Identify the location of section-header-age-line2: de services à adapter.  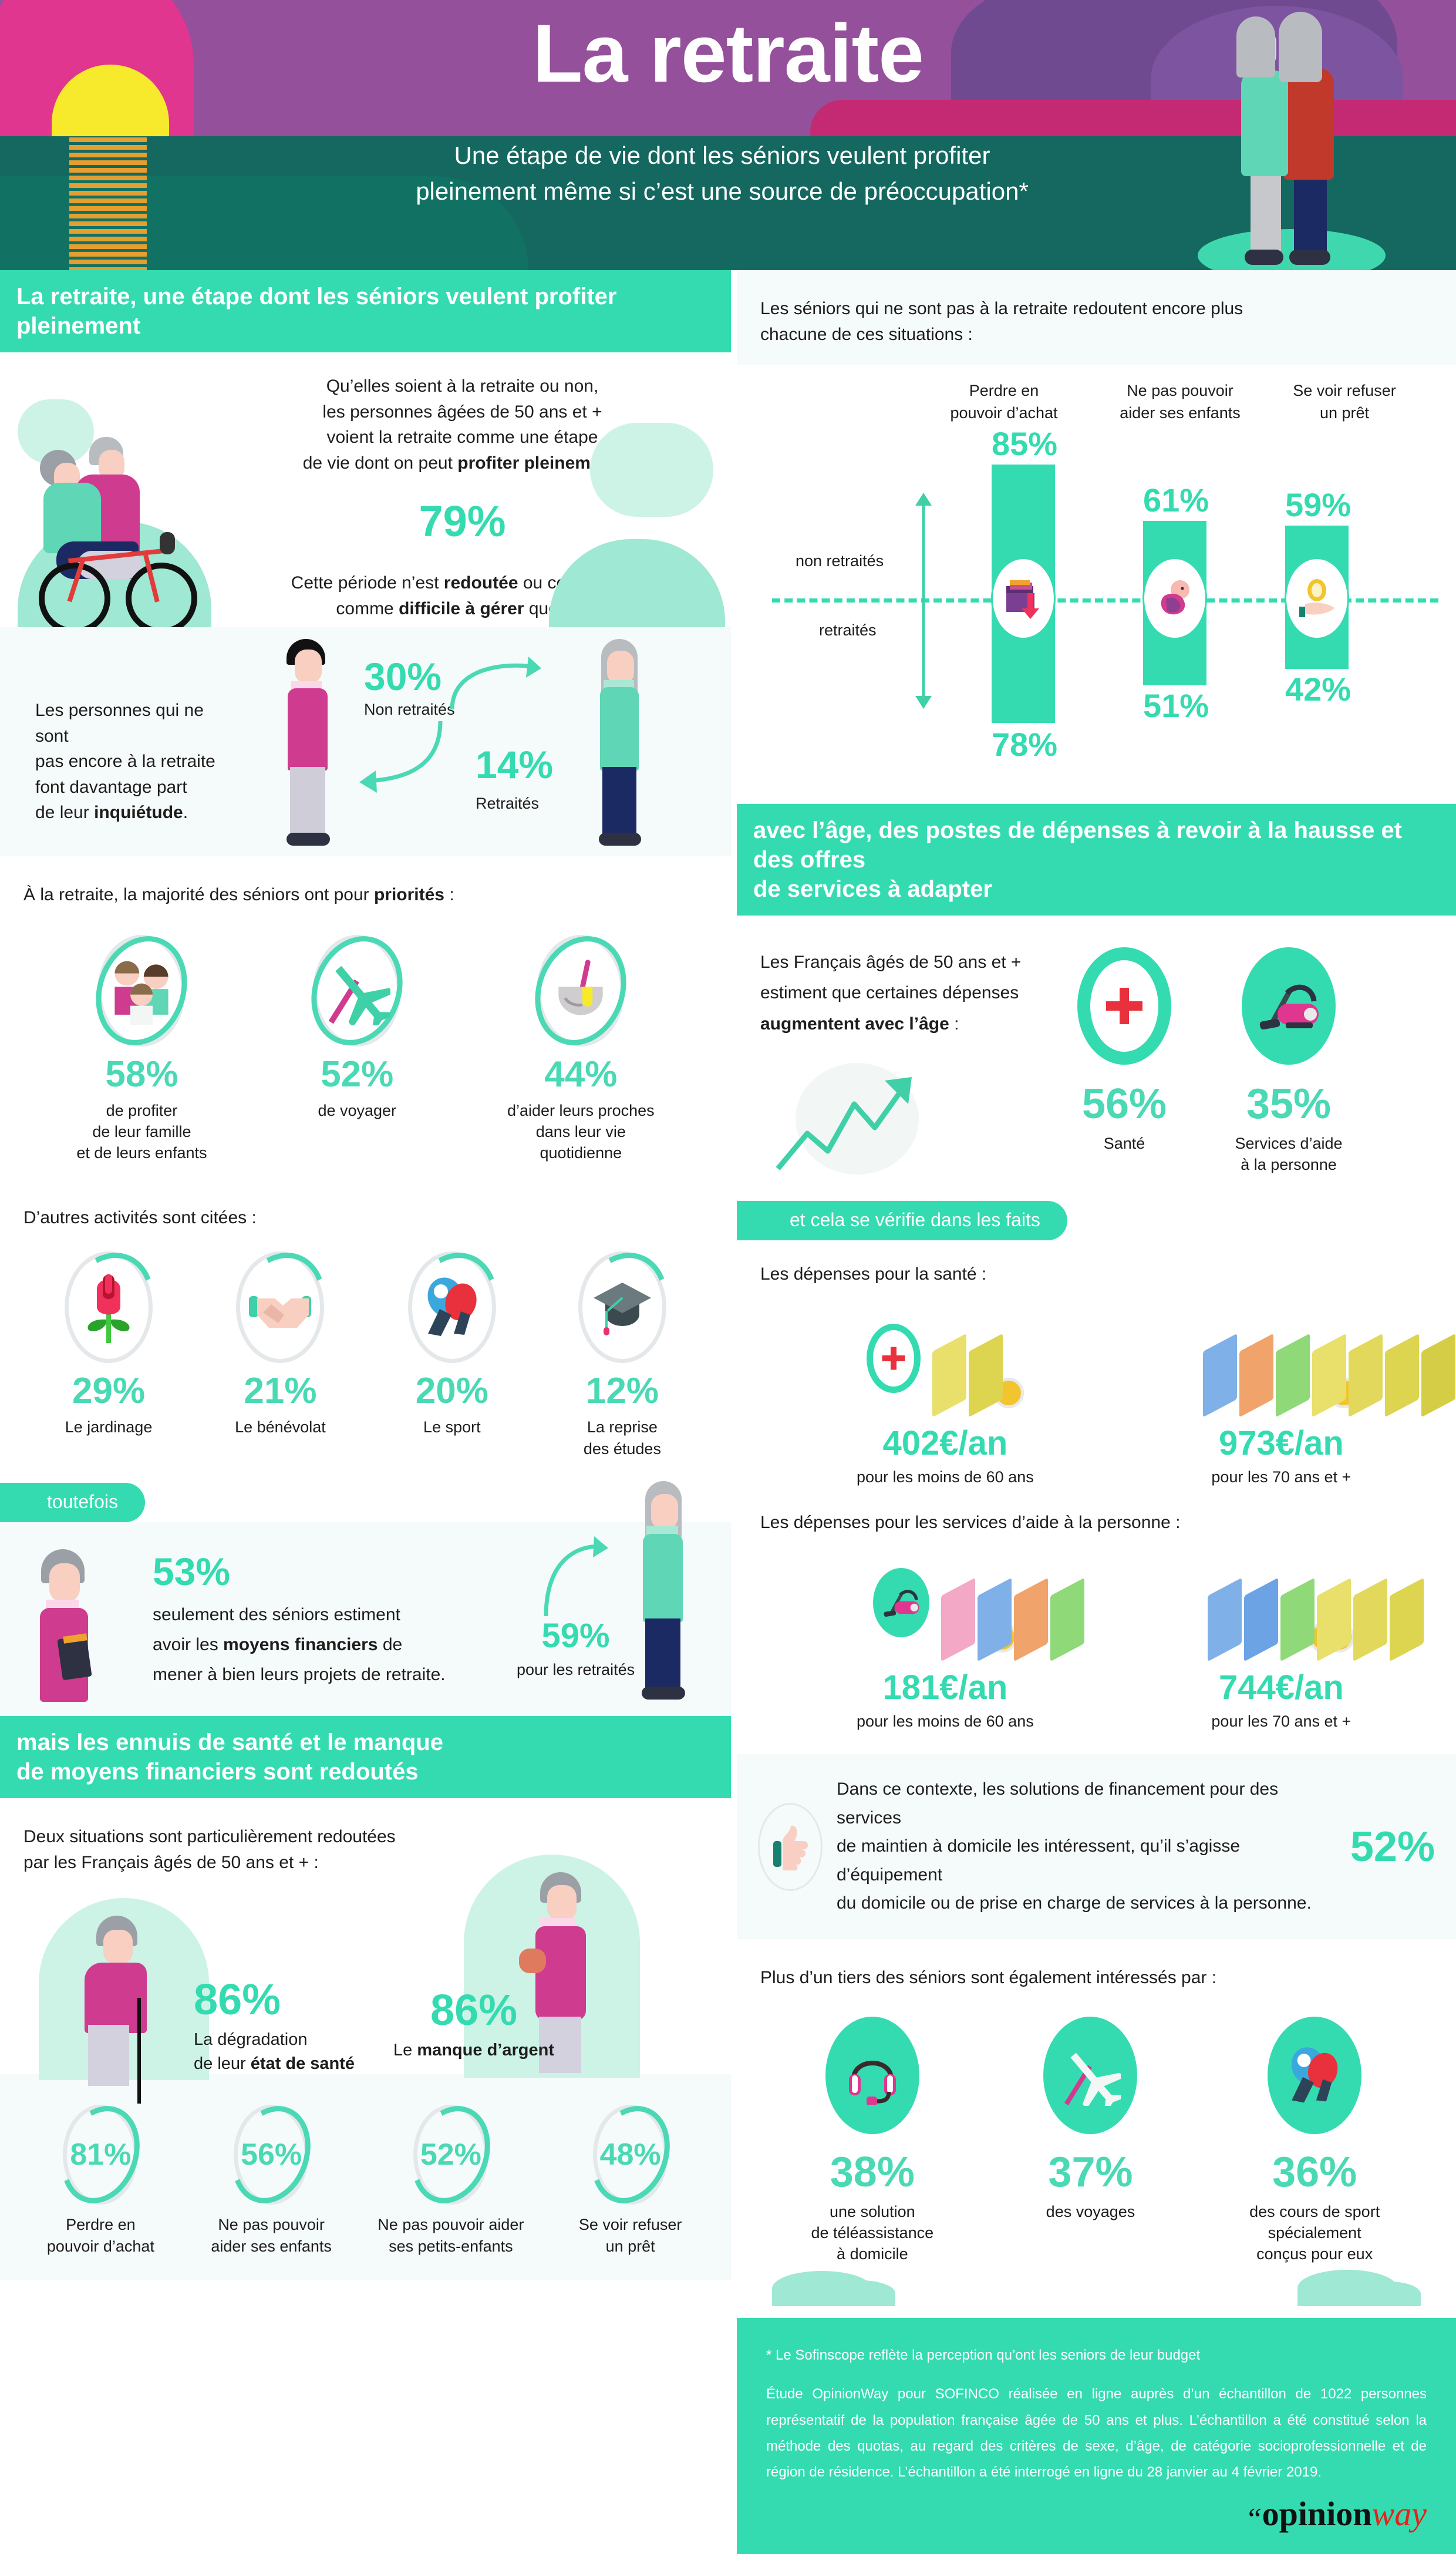
(872, 889).